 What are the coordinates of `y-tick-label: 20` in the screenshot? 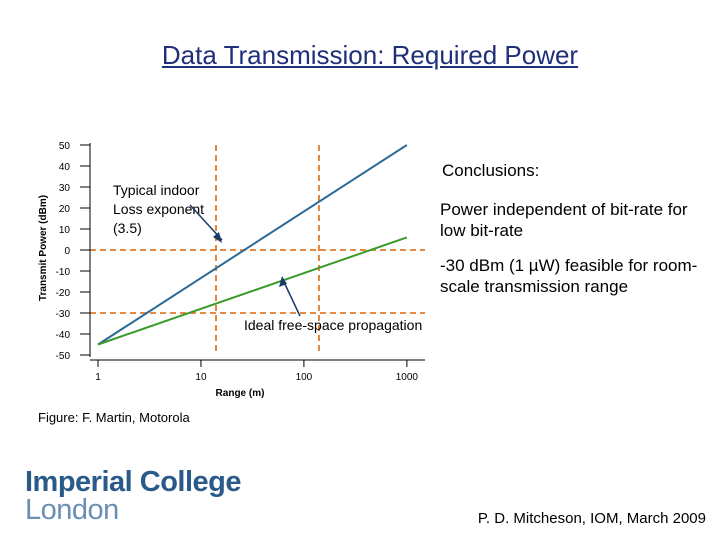 It's located at (65, 209).